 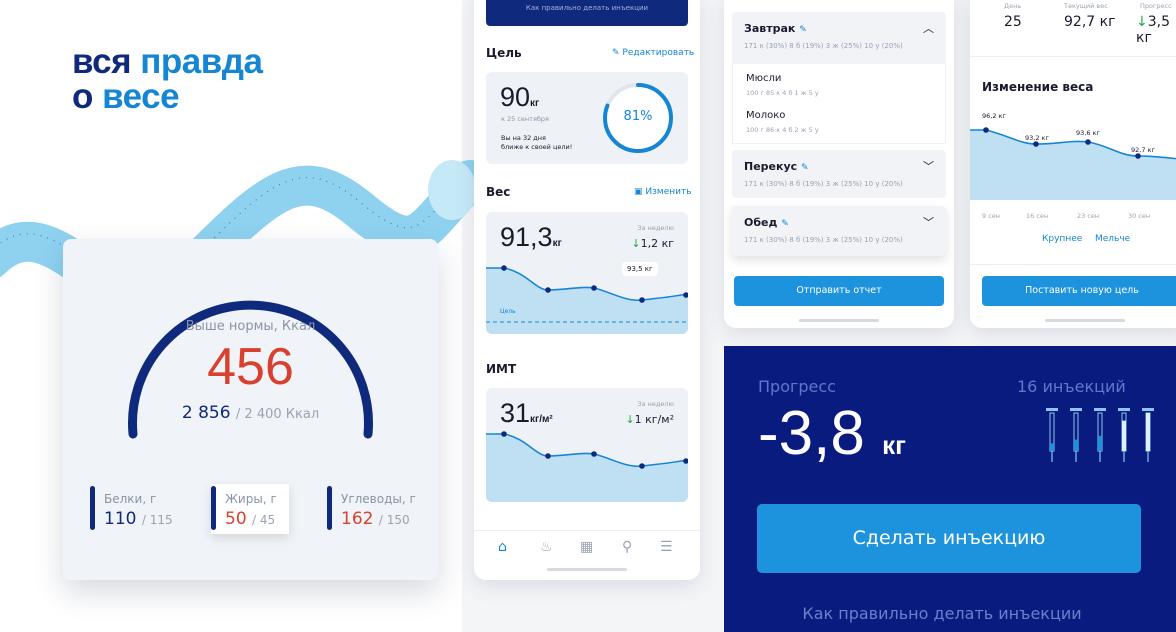 I want to click on goal-note-2: ближе к своей цели!, so click(x=537, y=147).